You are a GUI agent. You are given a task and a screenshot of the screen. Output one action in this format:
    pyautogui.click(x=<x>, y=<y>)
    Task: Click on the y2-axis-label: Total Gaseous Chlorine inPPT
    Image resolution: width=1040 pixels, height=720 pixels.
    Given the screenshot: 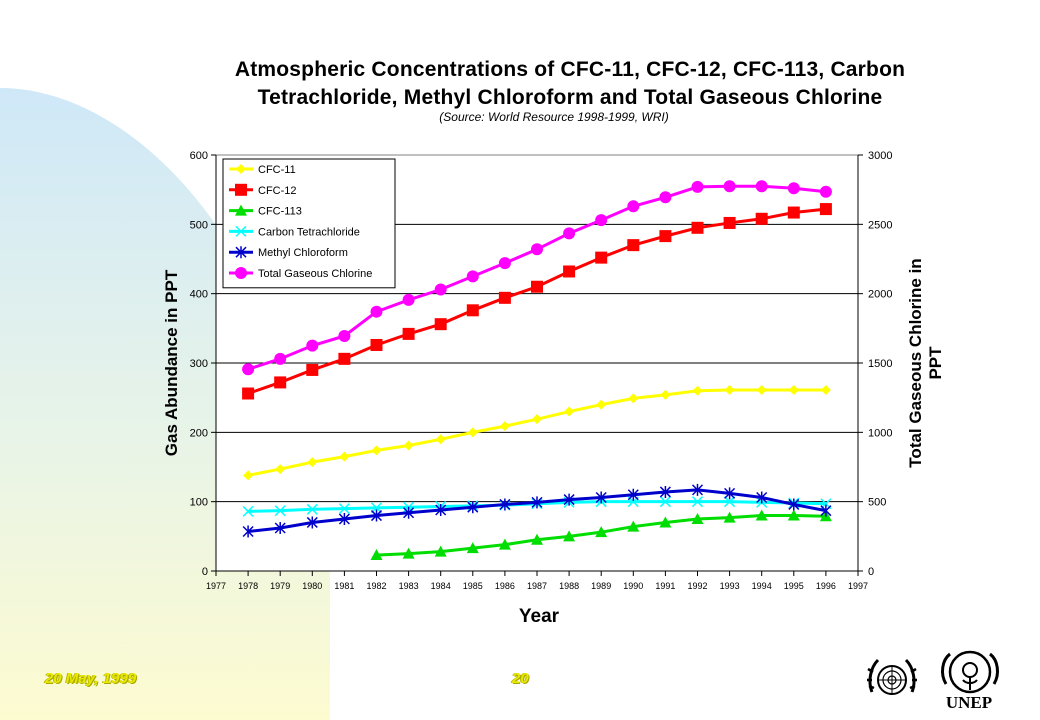 What is the action you would take?
    pyautogui.click(x=925, y=362)
    